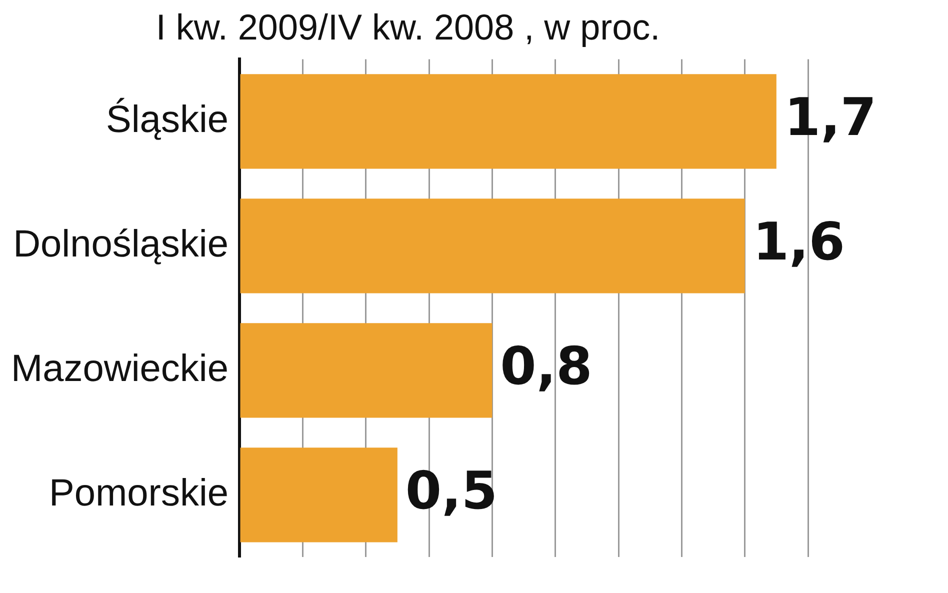 Image resolution: width=948 pixels, height=593 pixels. I want to click on data-label: 0,5, so click(451, 491).